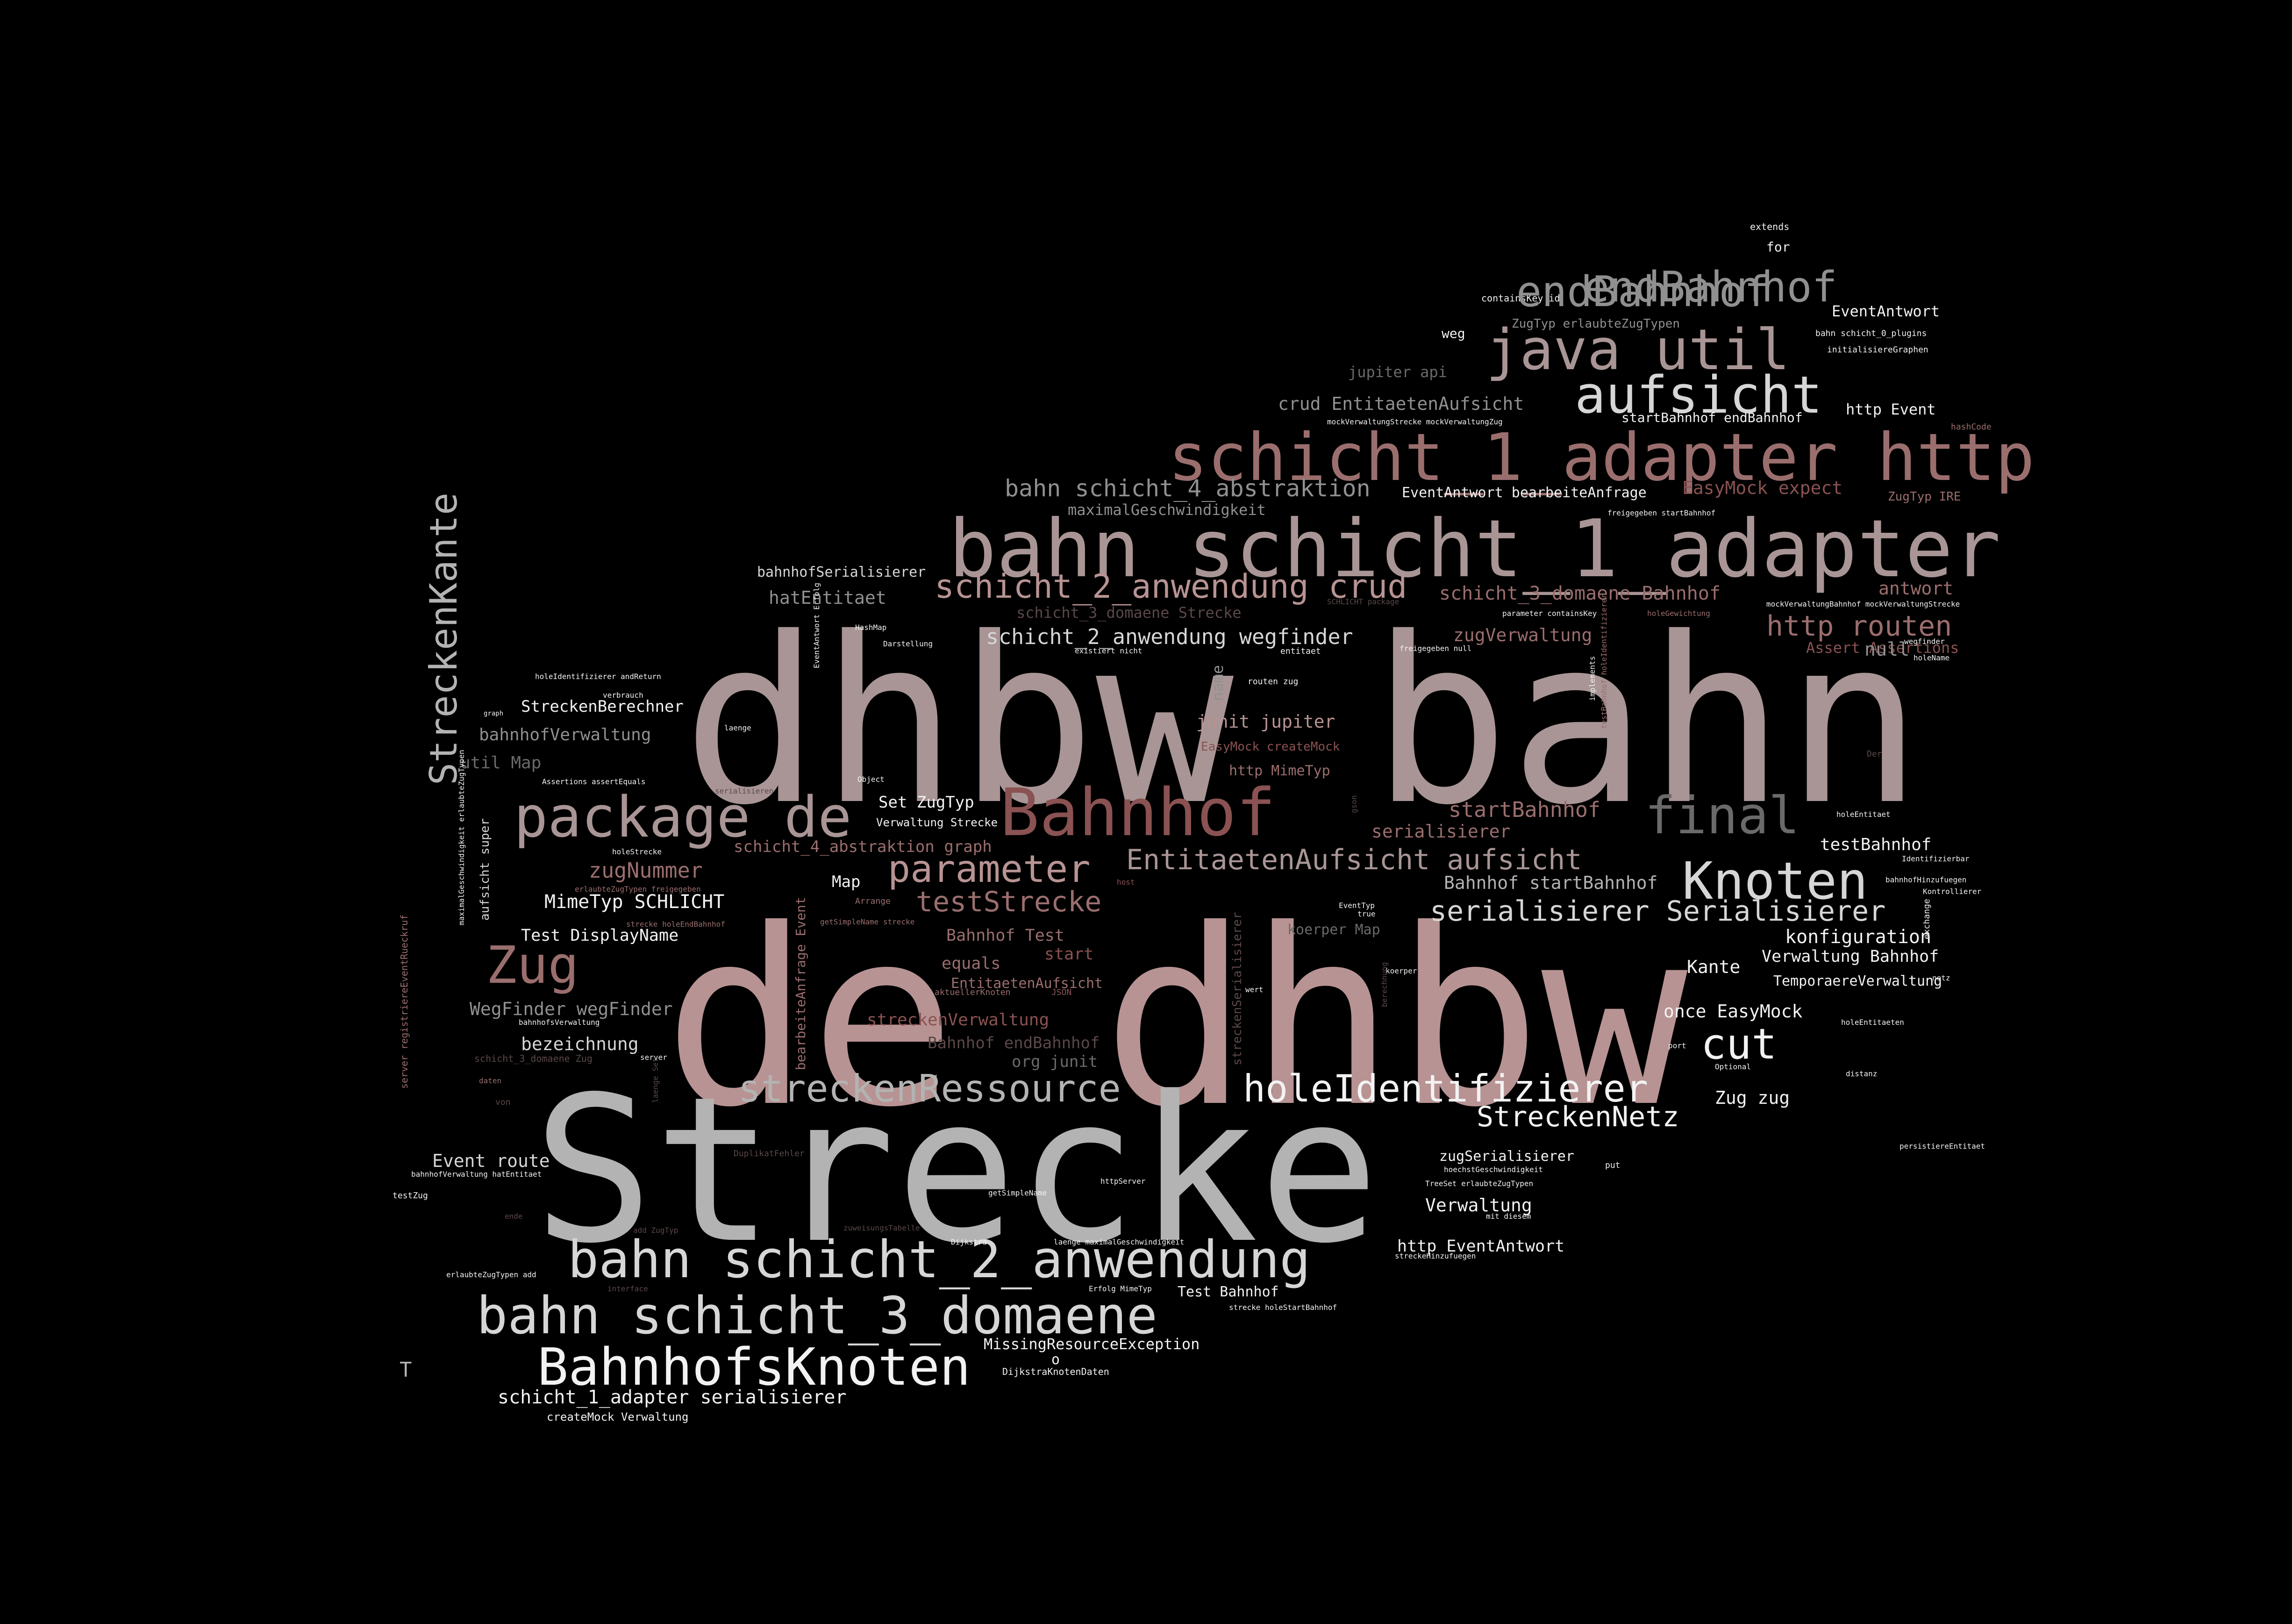 Image resolution: width=2292 pixels, height=1624 pixels. I want to click on word-entitaetenaufsicht-aufsicht: EntitaetenAufsicht aufsicht, so click(1354, 860).